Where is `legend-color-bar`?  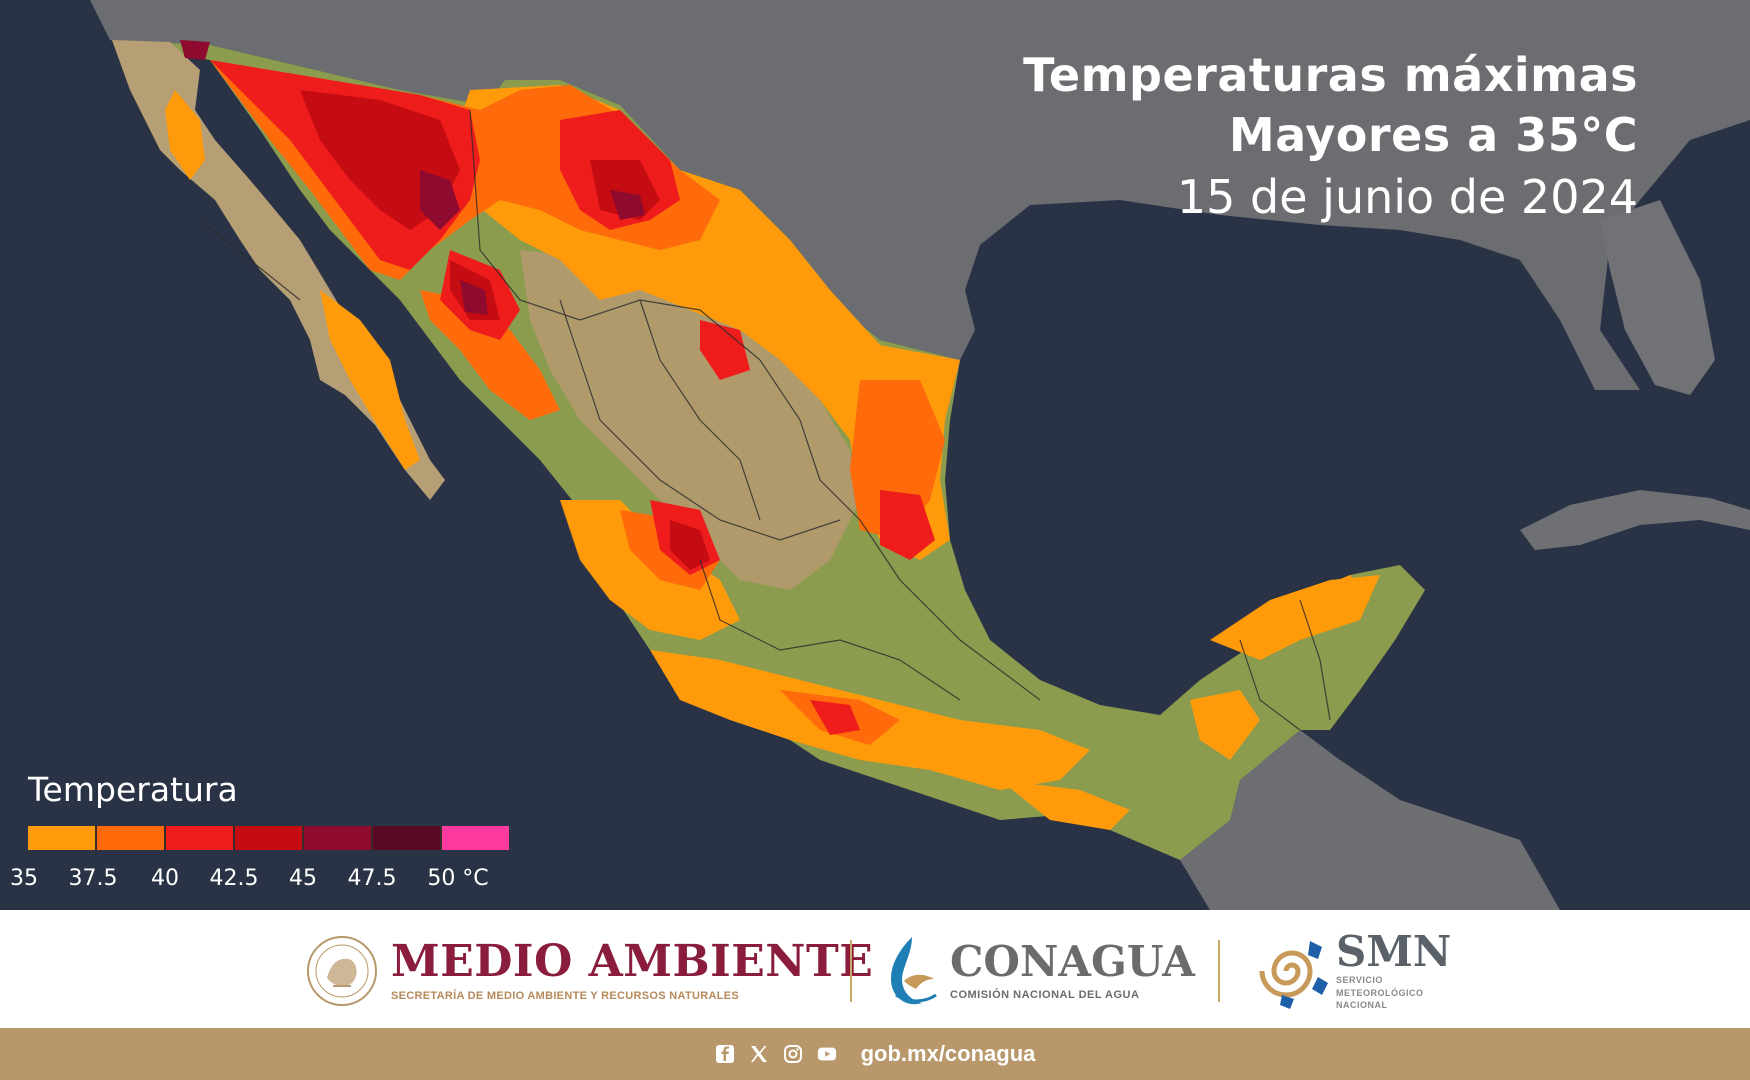
legend-color-bar is located at coordinates (268, 838).